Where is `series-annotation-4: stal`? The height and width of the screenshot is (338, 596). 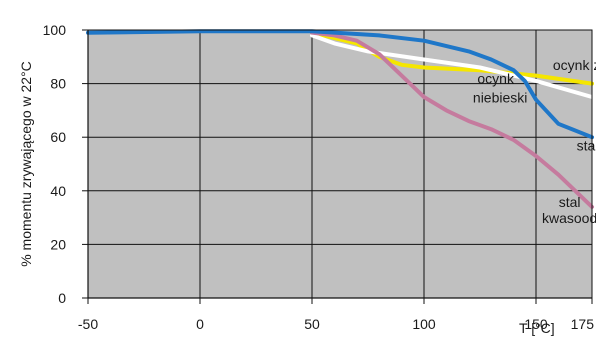
series-annotation-4: stal is located at coordinates (586, 146).